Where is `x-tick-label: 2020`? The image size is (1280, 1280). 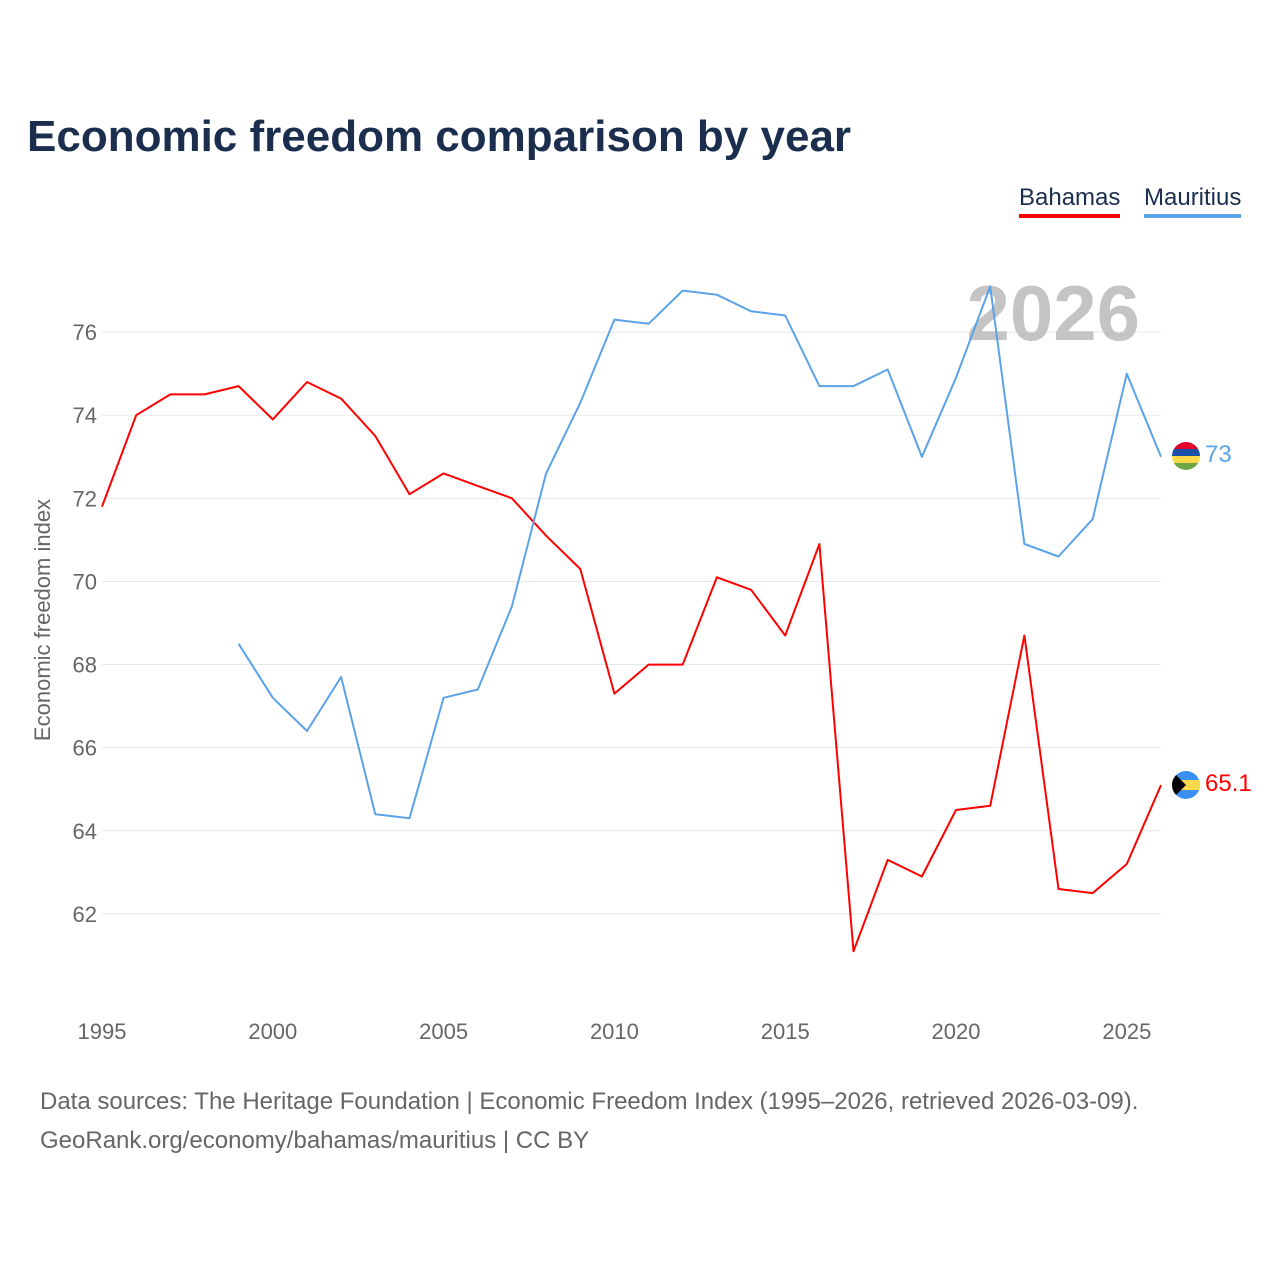
x-tick-label: 2020 is located at coordinates (956, 1031).